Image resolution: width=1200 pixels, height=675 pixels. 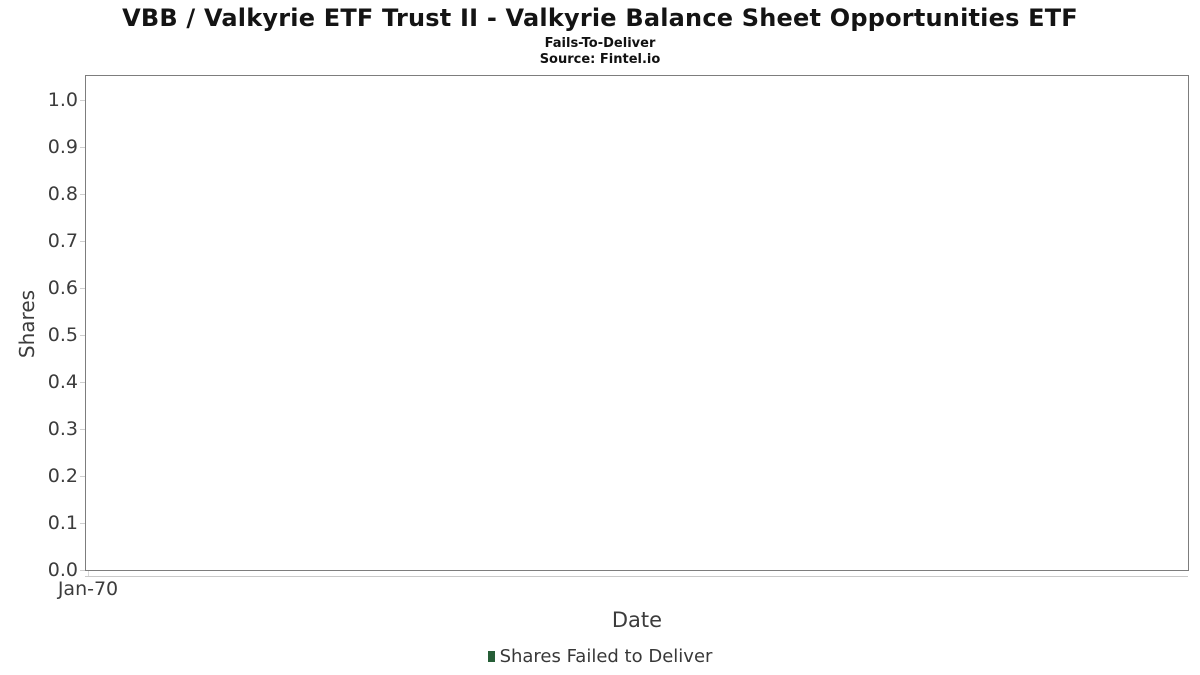 What do you see at coordinates (606, 656) in the screenshot?
I see `legend-label: Shares Failed to Deliver` at bounding box center [606, 656].